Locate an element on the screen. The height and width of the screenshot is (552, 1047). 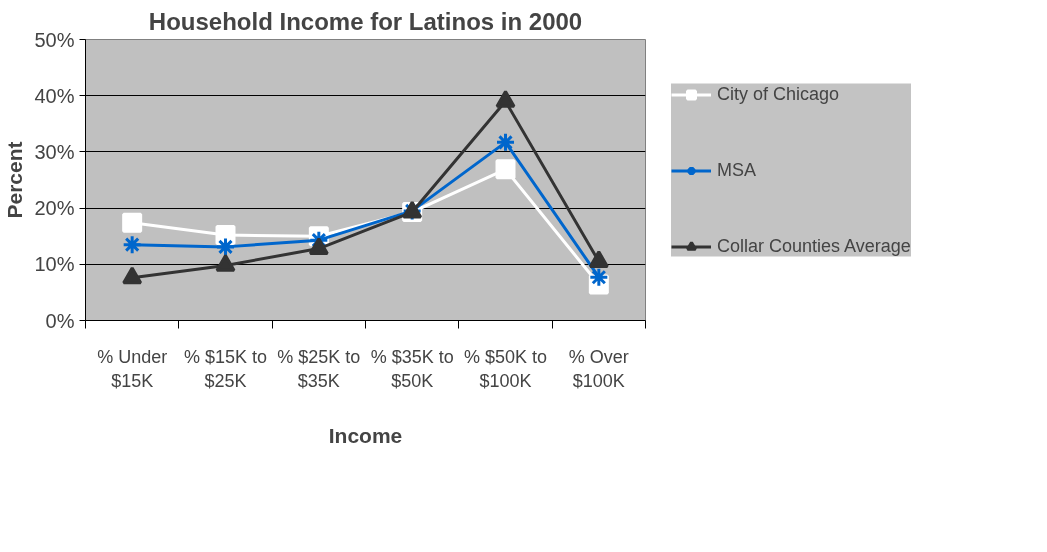
x-tick-label: % Over $100K is located at coordinates (598, 368).